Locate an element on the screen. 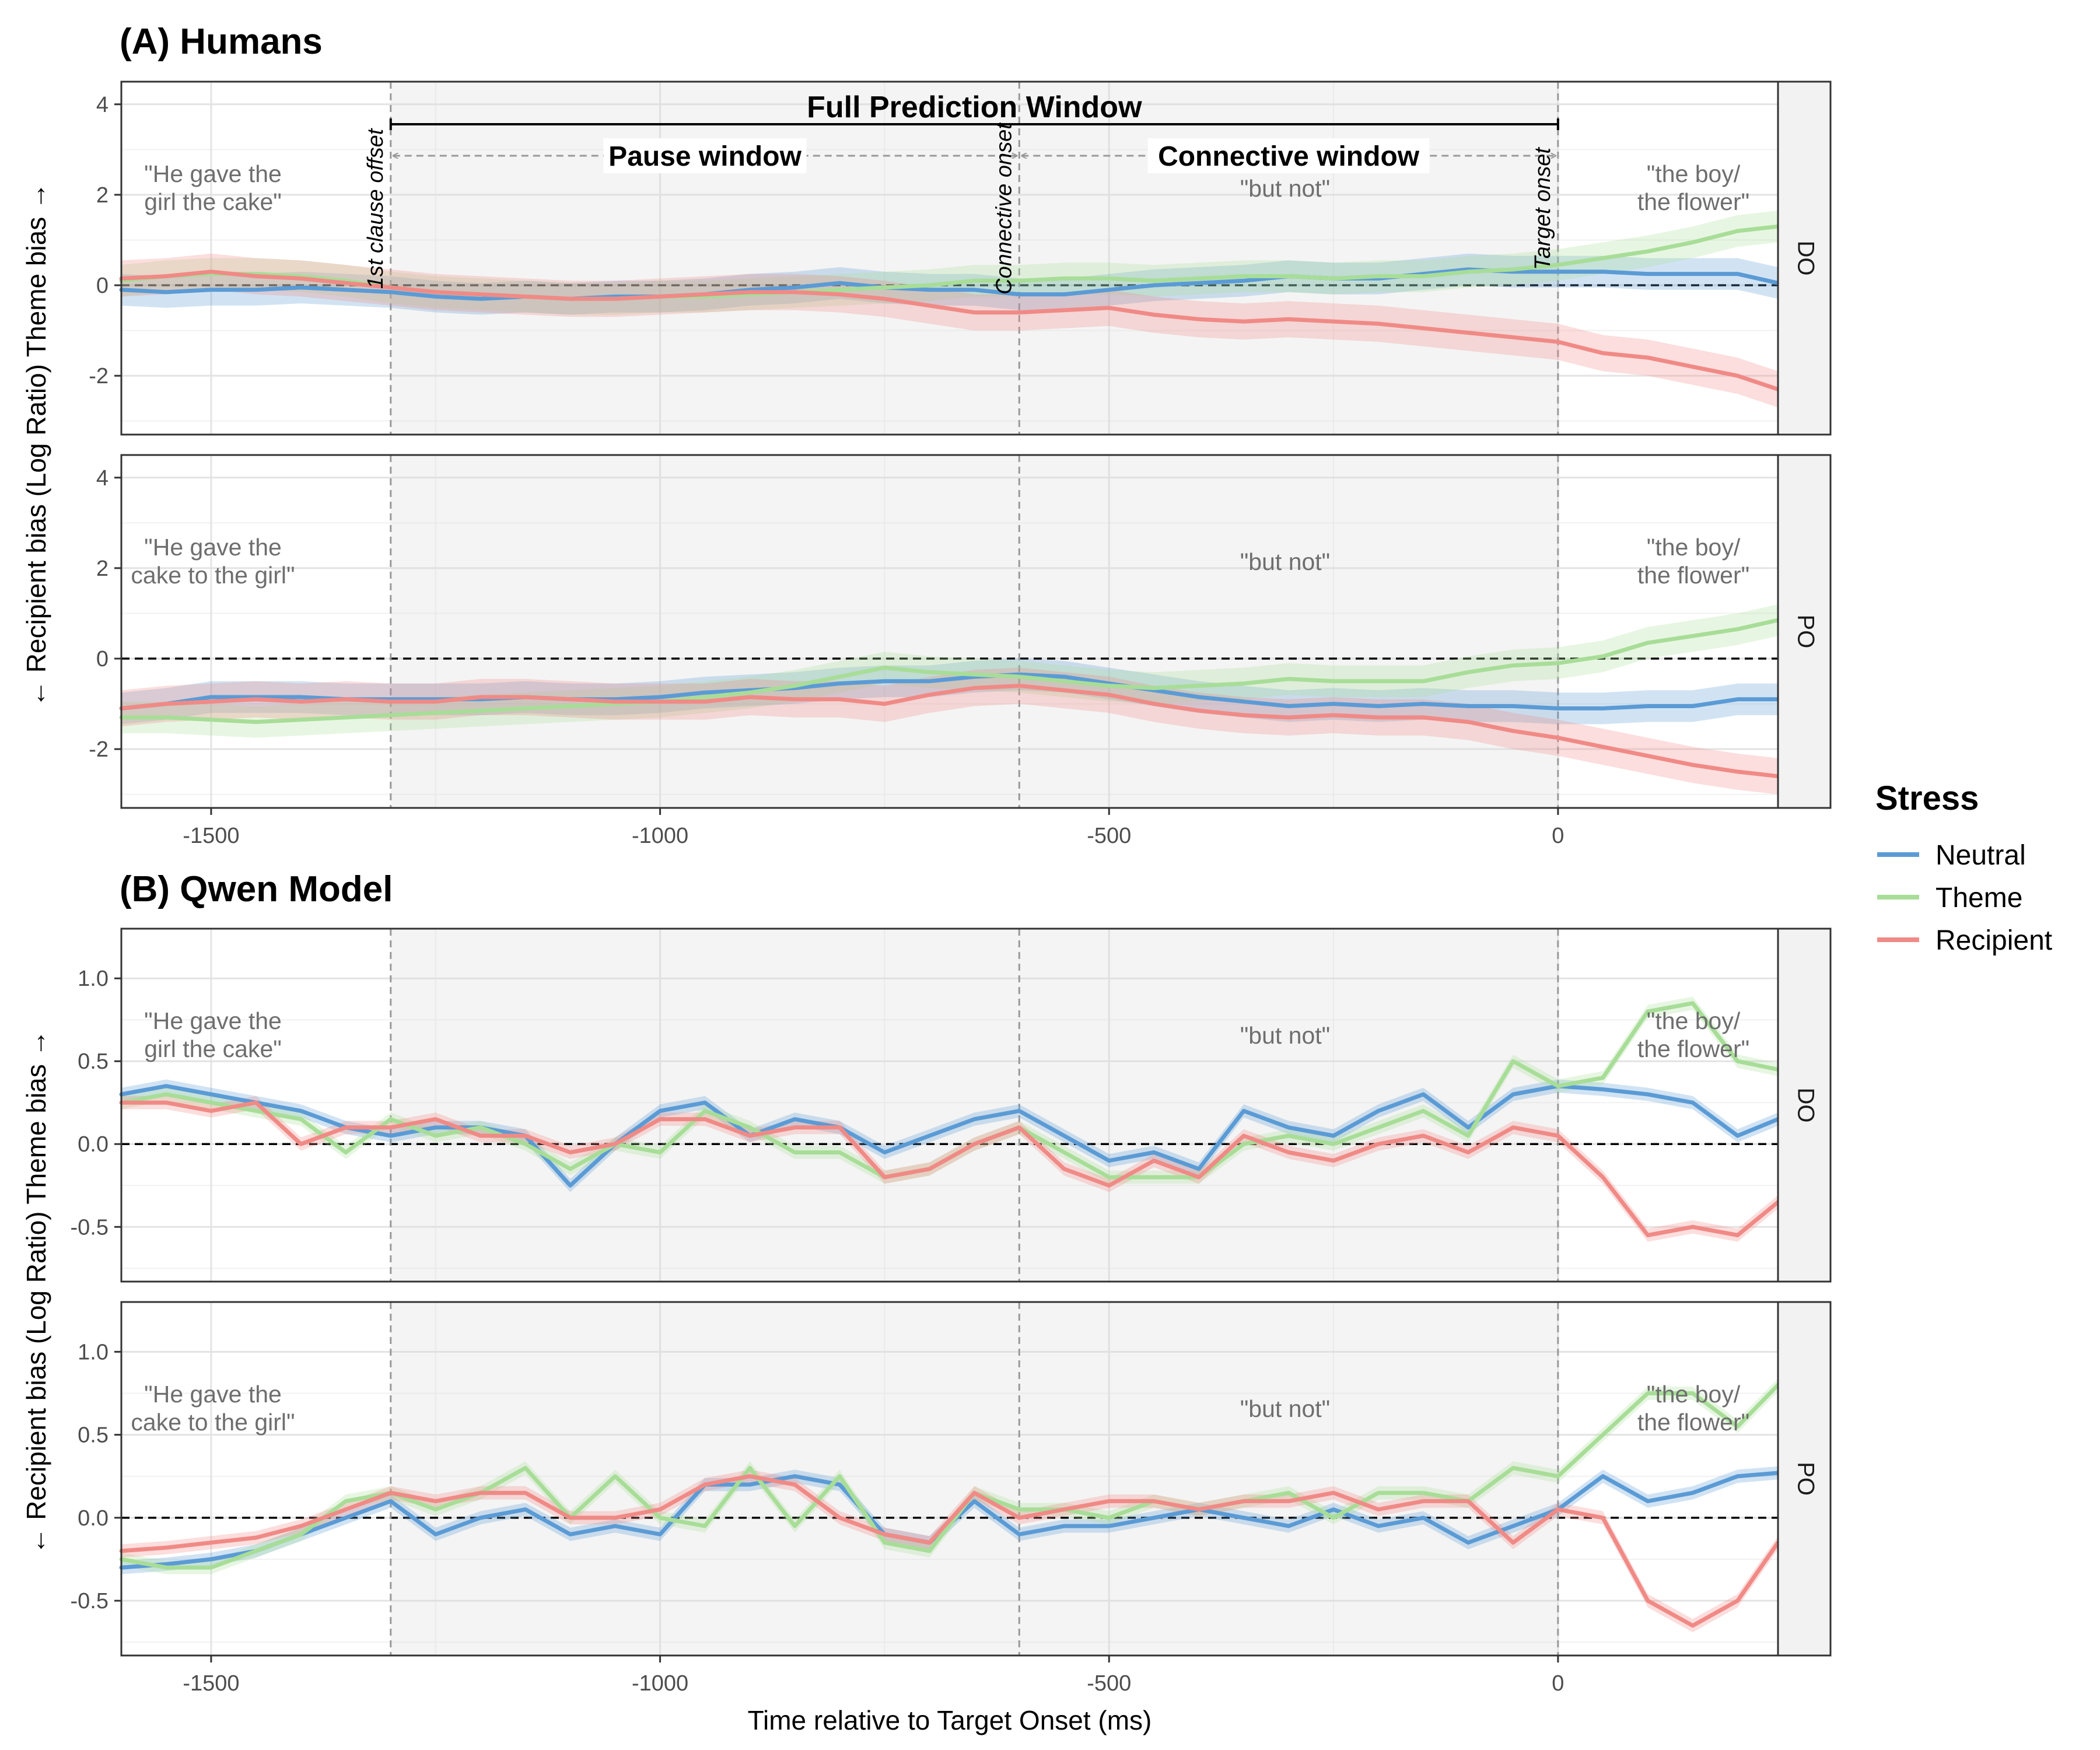 The height and width of the screenshot is (1750, 2100). legend-label-theme: Theme is located at coordinates (1979, 898).